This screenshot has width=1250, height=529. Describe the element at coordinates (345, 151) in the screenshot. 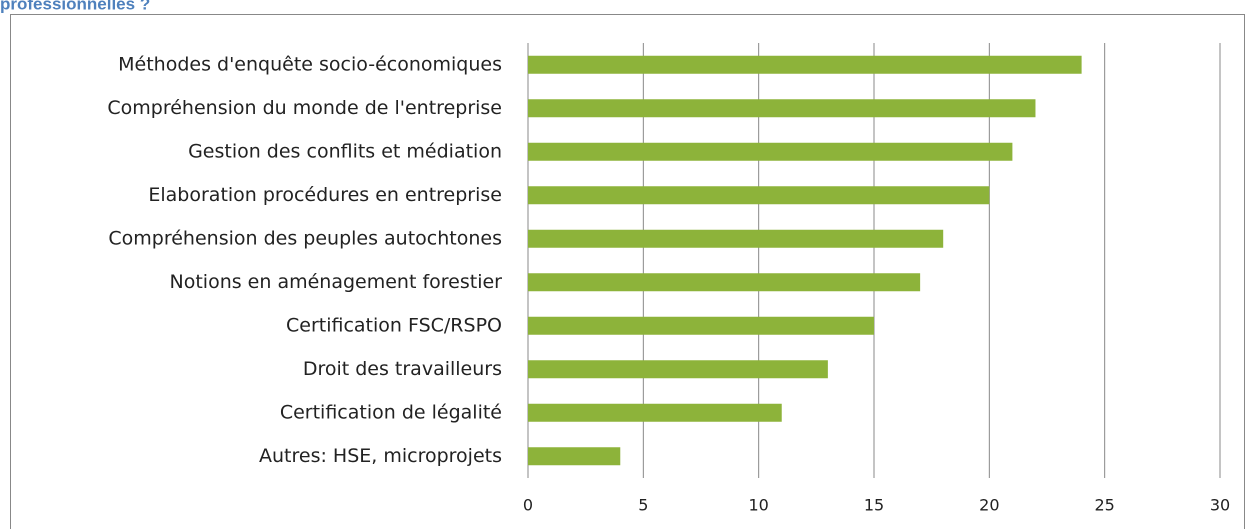

I see `y-tick-label: Gestion des conflits et médiation` at that location.